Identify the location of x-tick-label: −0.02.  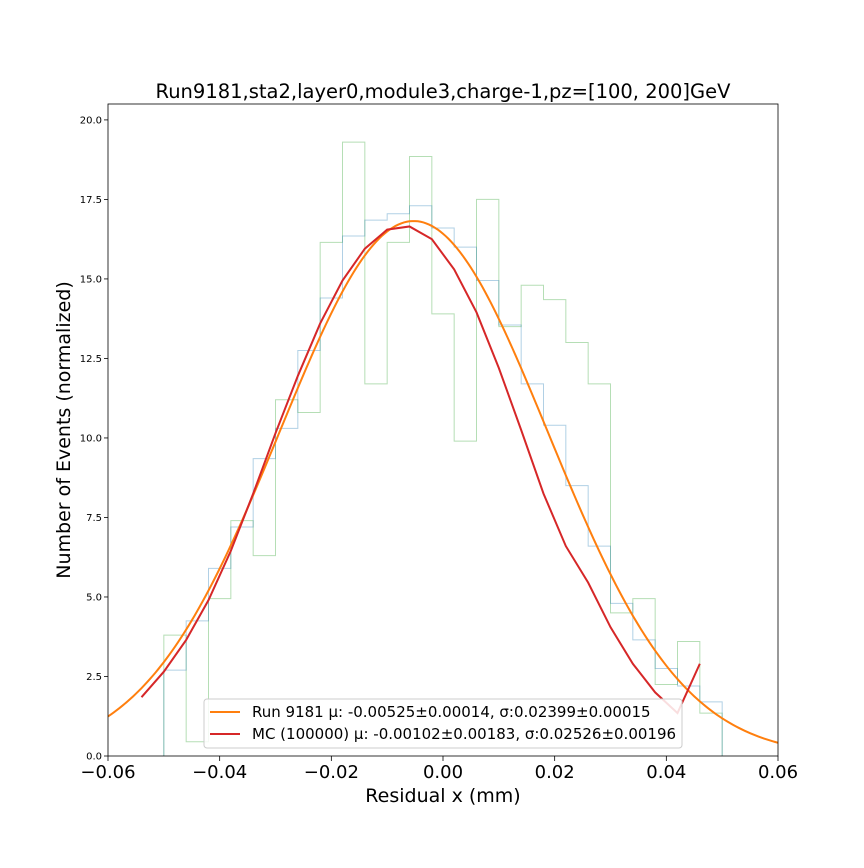
(331, 772).